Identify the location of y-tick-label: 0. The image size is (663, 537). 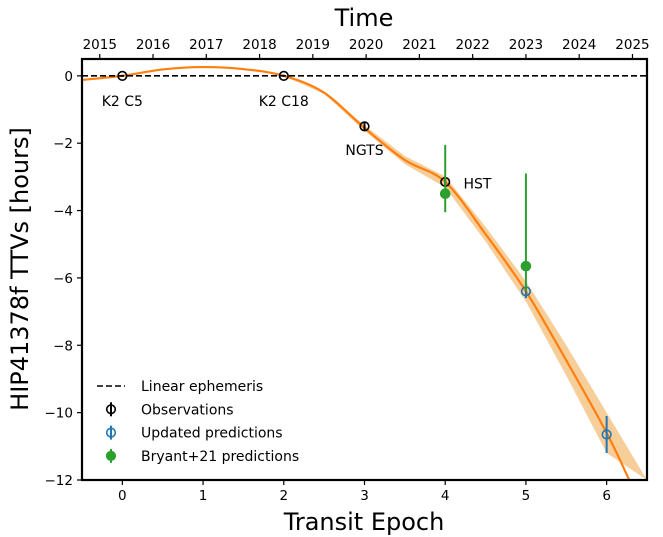
(68, 77).